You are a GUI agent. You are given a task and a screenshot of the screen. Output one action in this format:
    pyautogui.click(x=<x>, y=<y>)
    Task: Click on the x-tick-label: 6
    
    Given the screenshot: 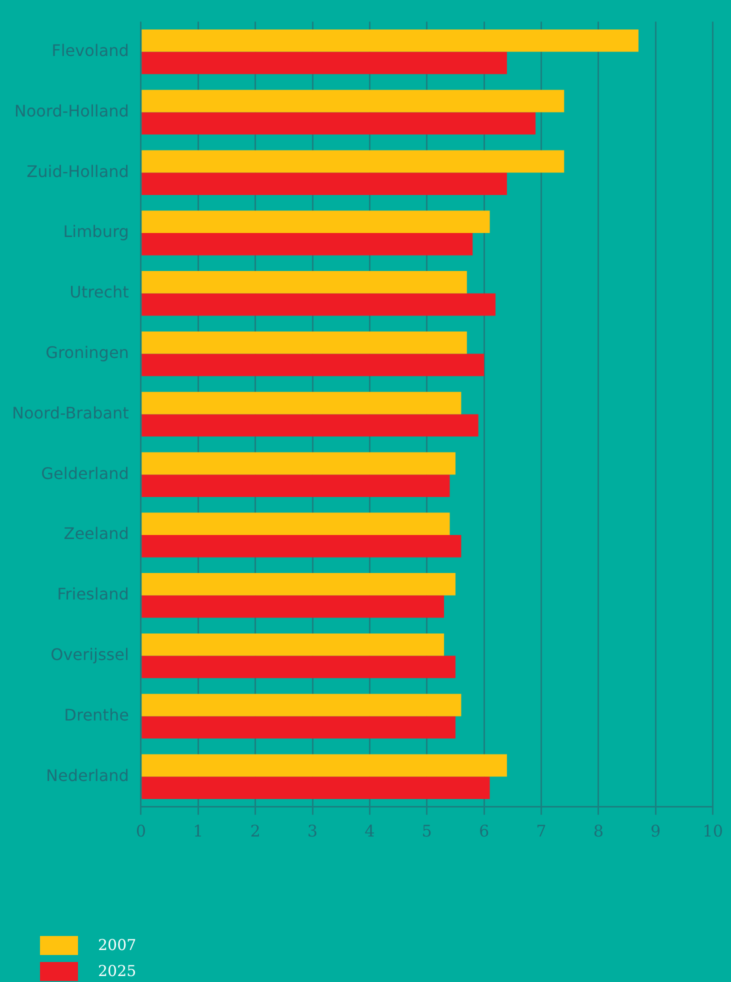 What is the action you would take?
    pyautogui.click(x=484, y=831)
    